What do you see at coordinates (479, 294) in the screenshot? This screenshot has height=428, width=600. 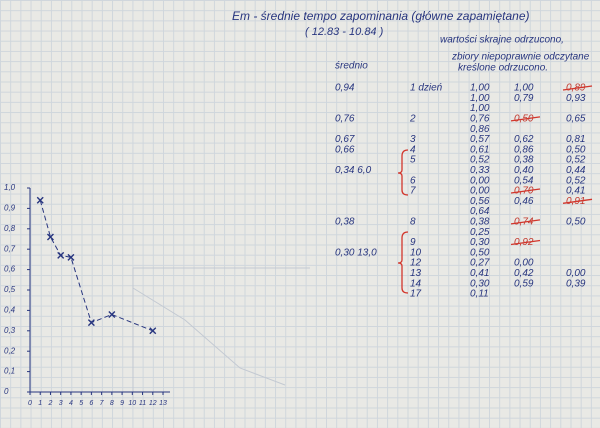 I see `value: 0,11` at bounding box center [479, 294].